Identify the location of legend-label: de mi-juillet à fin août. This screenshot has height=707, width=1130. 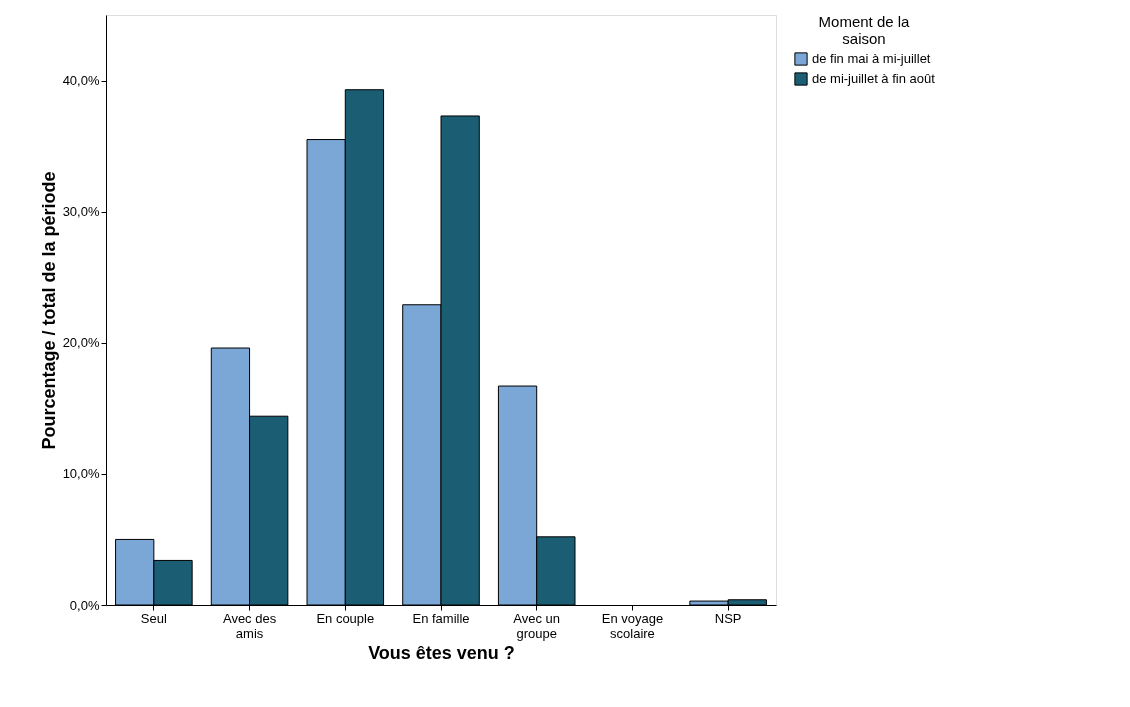
(874, 78).